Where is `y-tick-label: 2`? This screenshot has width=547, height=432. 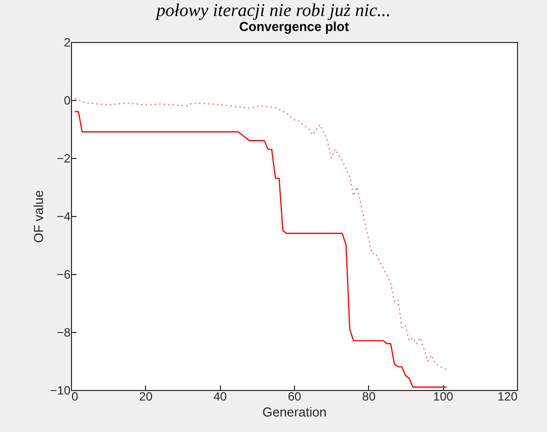
y-tick-label: 2 is located at coordinates (67, 43).